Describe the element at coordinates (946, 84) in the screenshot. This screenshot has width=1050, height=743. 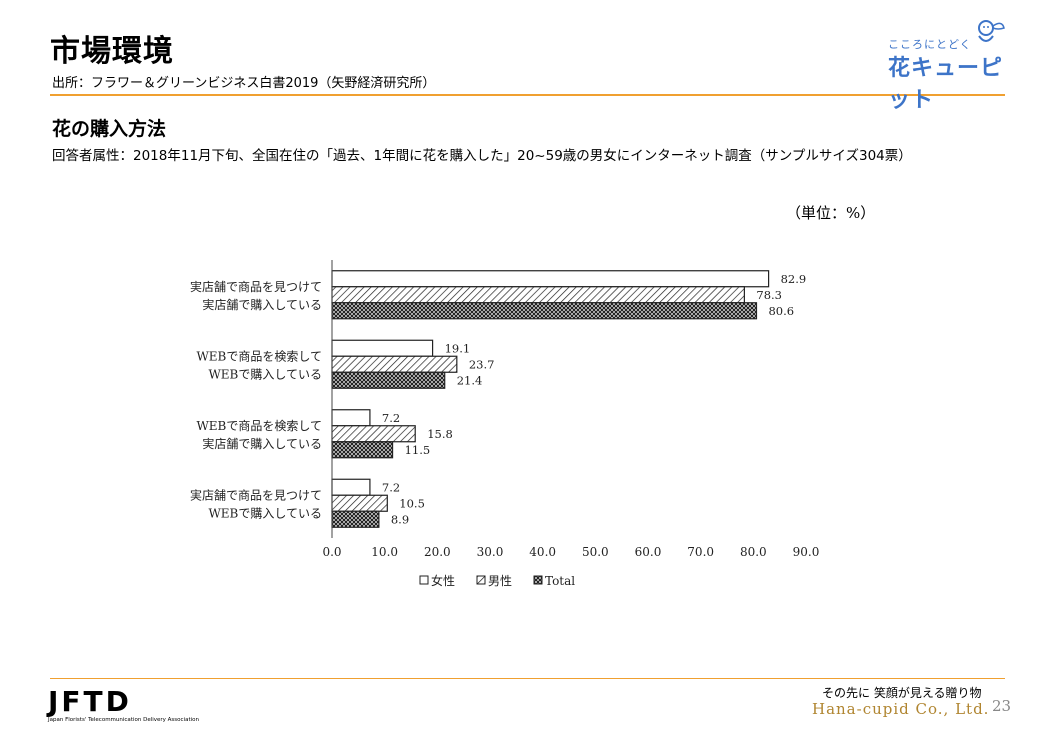
I see `brand-name: 花キューピット` at that location.